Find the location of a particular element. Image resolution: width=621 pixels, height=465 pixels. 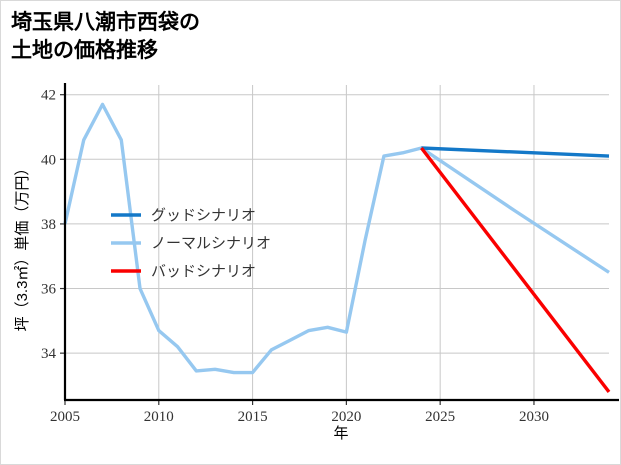

page-title: 埼玉県八潮市西袋の 土地の価格推移 is located at coordinates (105, 36).